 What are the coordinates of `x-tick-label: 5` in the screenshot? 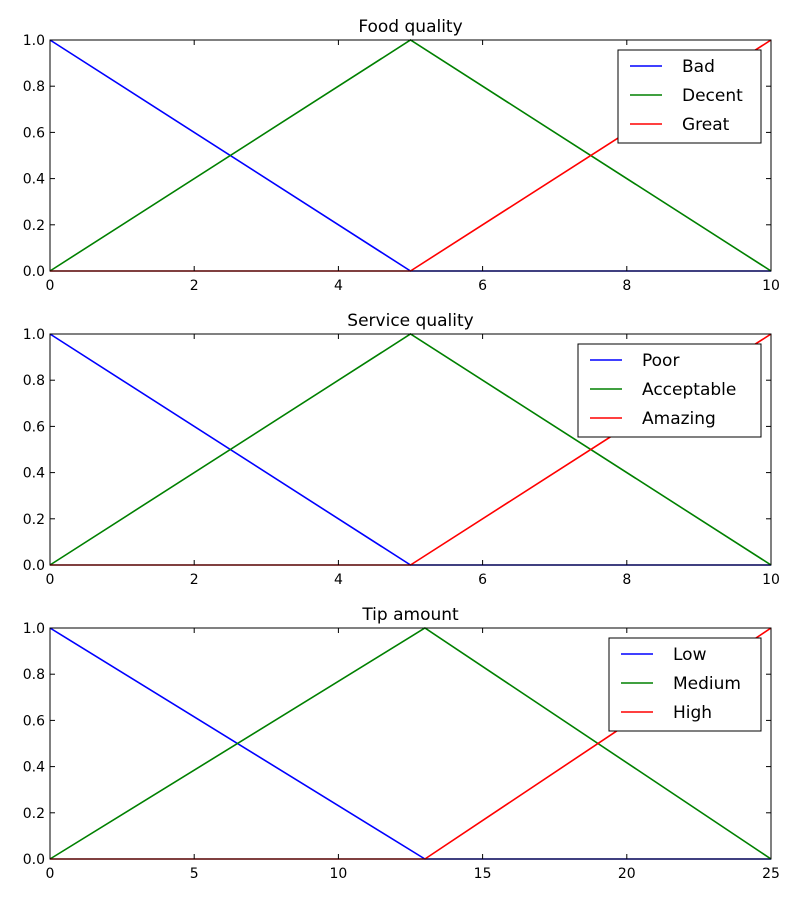 It's located at (194, 874).